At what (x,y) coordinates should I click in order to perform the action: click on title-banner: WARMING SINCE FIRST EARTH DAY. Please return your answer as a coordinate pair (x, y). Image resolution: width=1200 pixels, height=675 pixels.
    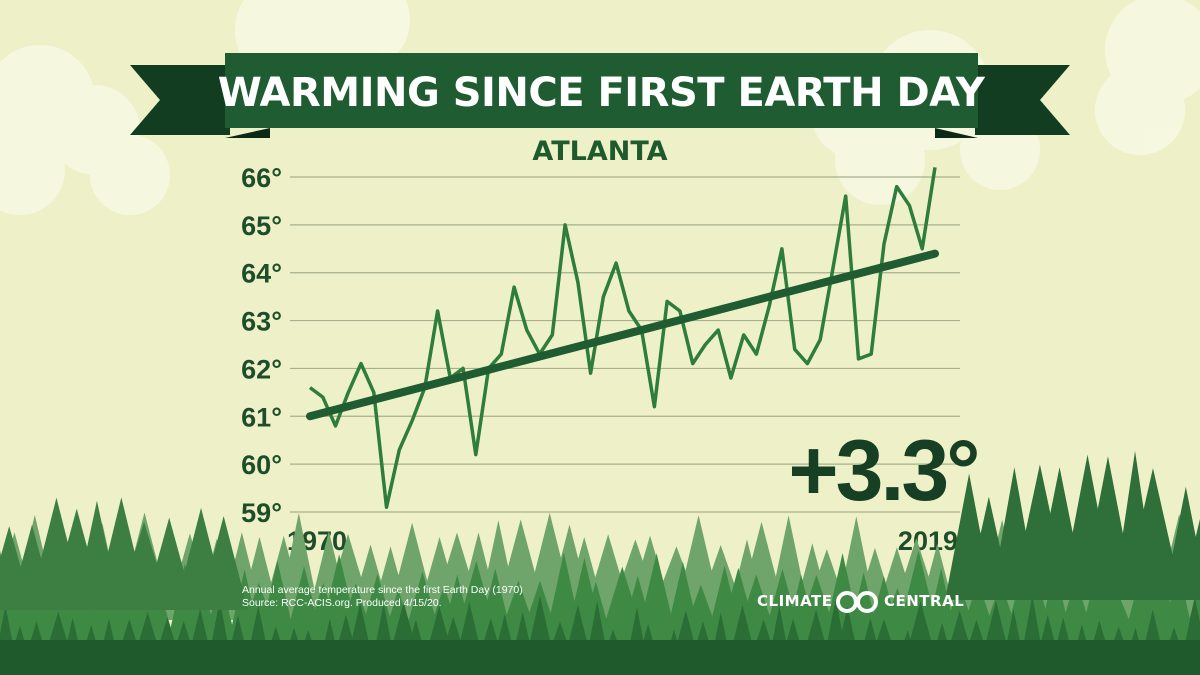
    Looking at the image, I should click on (600, 95).